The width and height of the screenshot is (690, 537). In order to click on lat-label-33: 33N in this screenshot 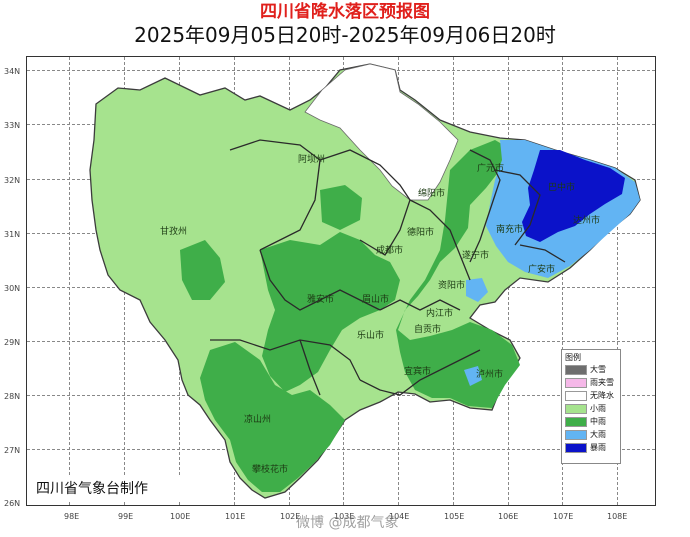, I will do `click(12, 125)`.